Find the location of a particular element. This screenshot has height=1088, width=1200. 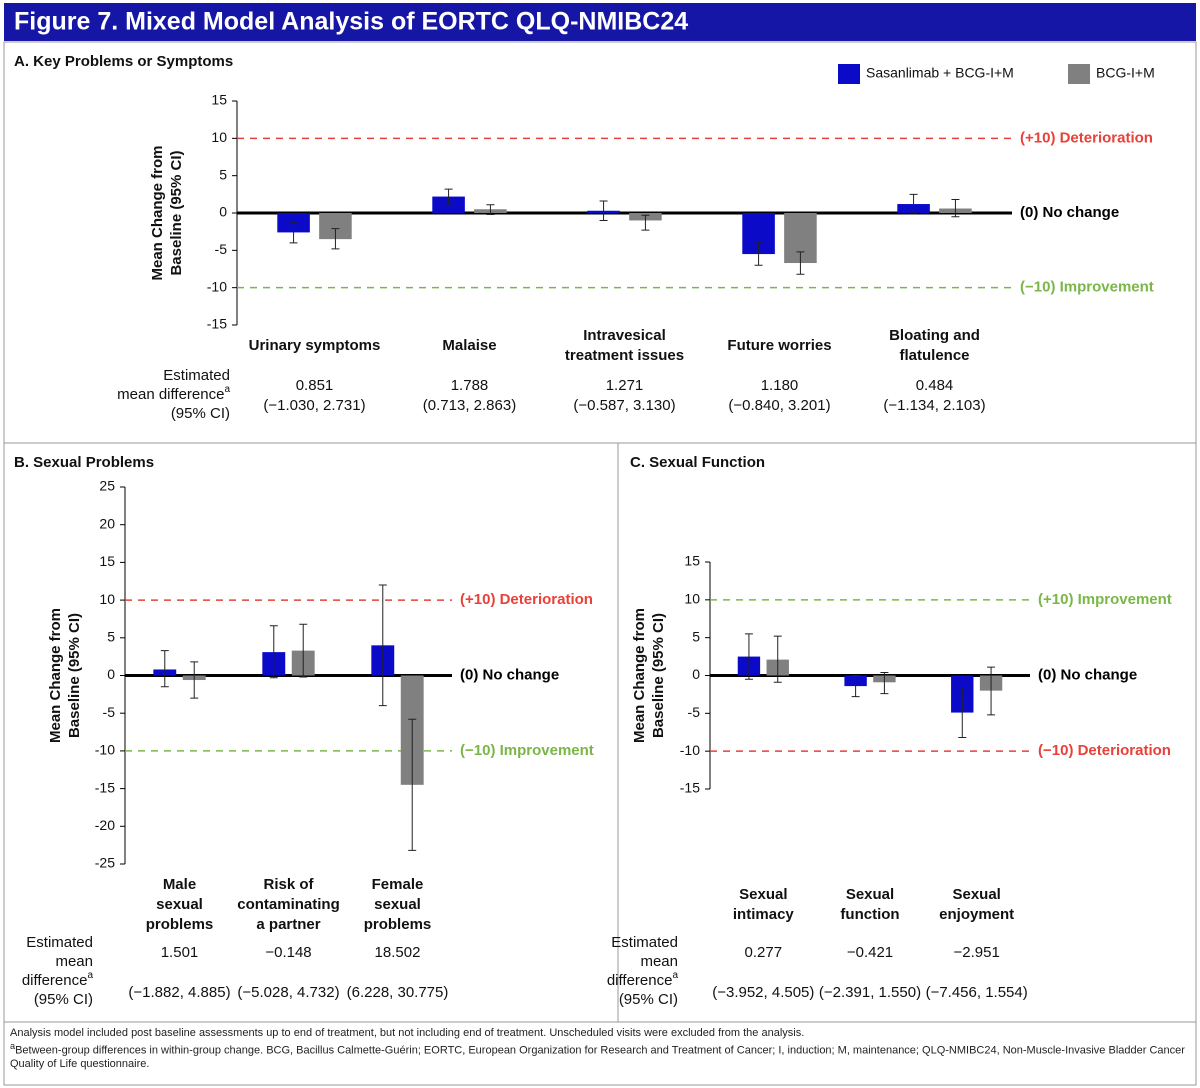

difference-label: mean differencea is located at coordinates (173, 393).